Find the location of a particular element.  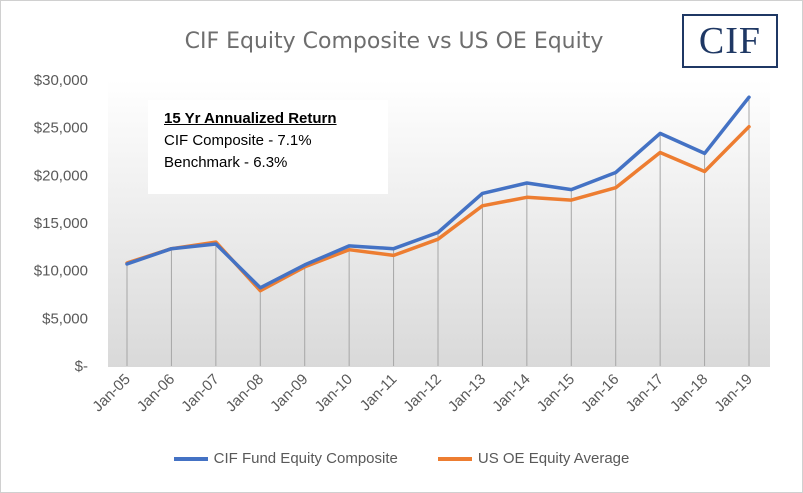

x-tick-label: Jan-06 is located at coordinates (156, 393).